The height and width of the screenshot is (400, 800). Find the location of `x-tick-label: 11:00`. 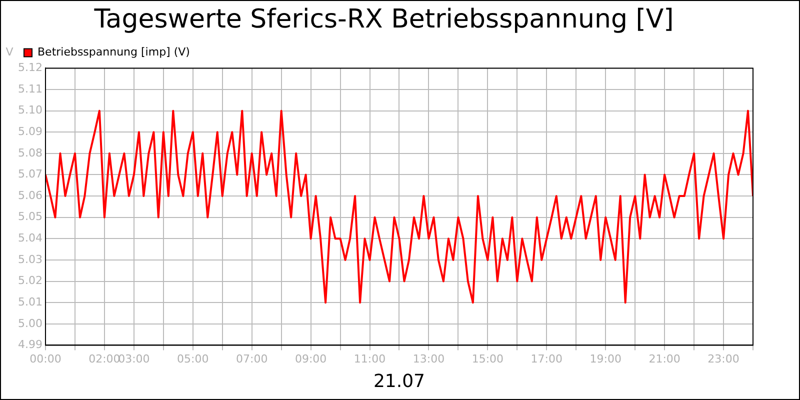

x-tick-label: 11:00 is located at coordinates (370, 359).